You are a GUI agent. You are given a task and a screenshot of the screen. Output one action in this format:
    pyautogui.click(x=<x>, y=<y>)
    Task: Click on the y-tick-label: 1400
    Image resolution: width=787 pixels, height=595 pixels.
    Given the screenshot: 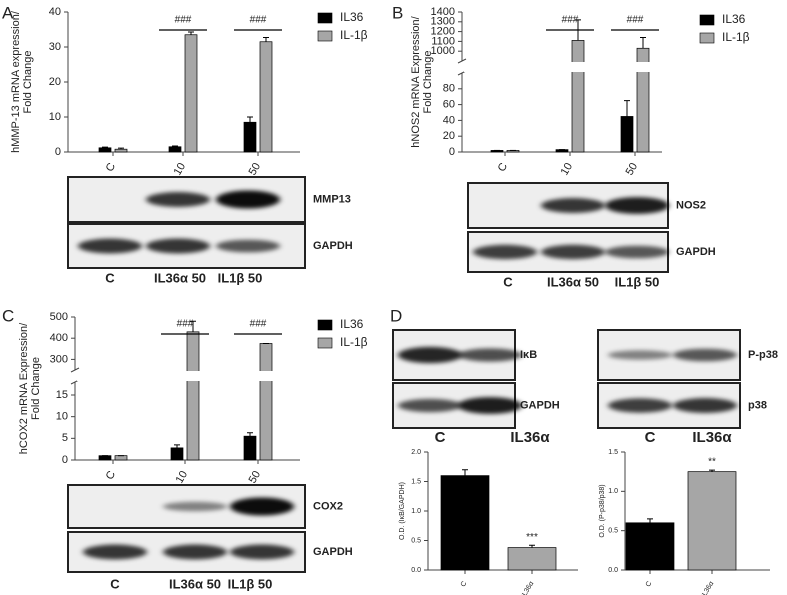 What is the action you would take?
    pyautogui.click(x=443, y=12)
    